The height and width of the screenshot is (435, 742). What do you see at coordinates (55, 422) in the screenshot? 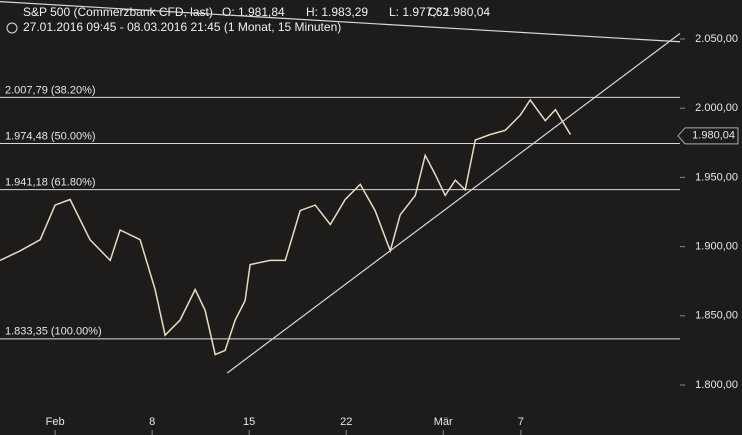
I see `x-tick-label: Feb` at bounding box center [55, 422].